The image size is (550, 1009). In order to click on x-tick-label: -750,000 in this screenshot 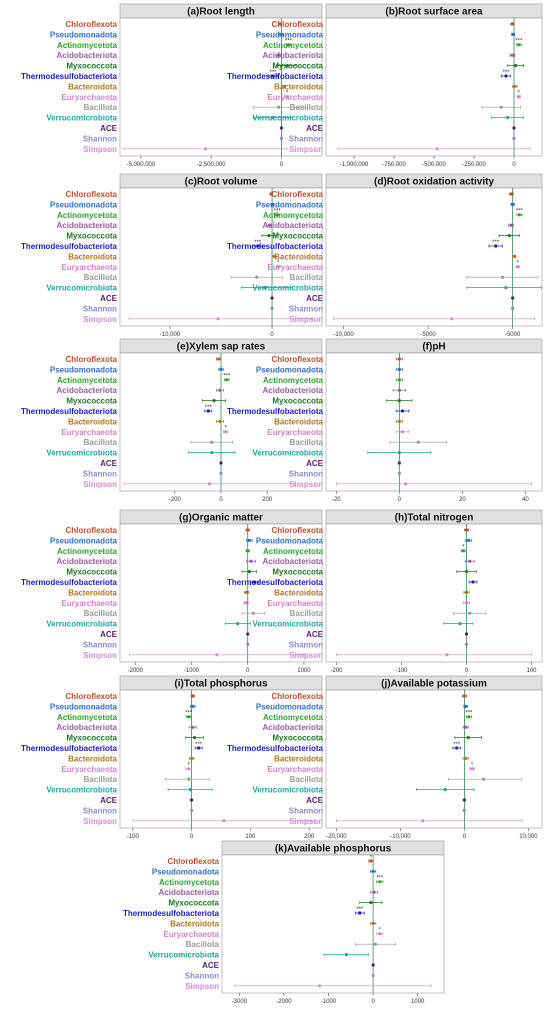, I will do `click(394, 165)`.